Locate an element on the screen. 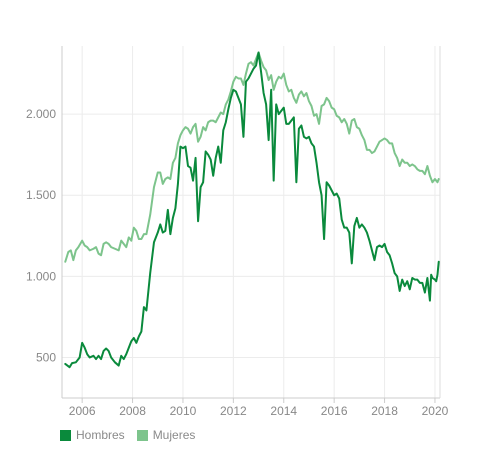 Image resolution: width=485 pixels, height=450 pixels. x-tick-label: 2018 is located at coordinates (384, 411).